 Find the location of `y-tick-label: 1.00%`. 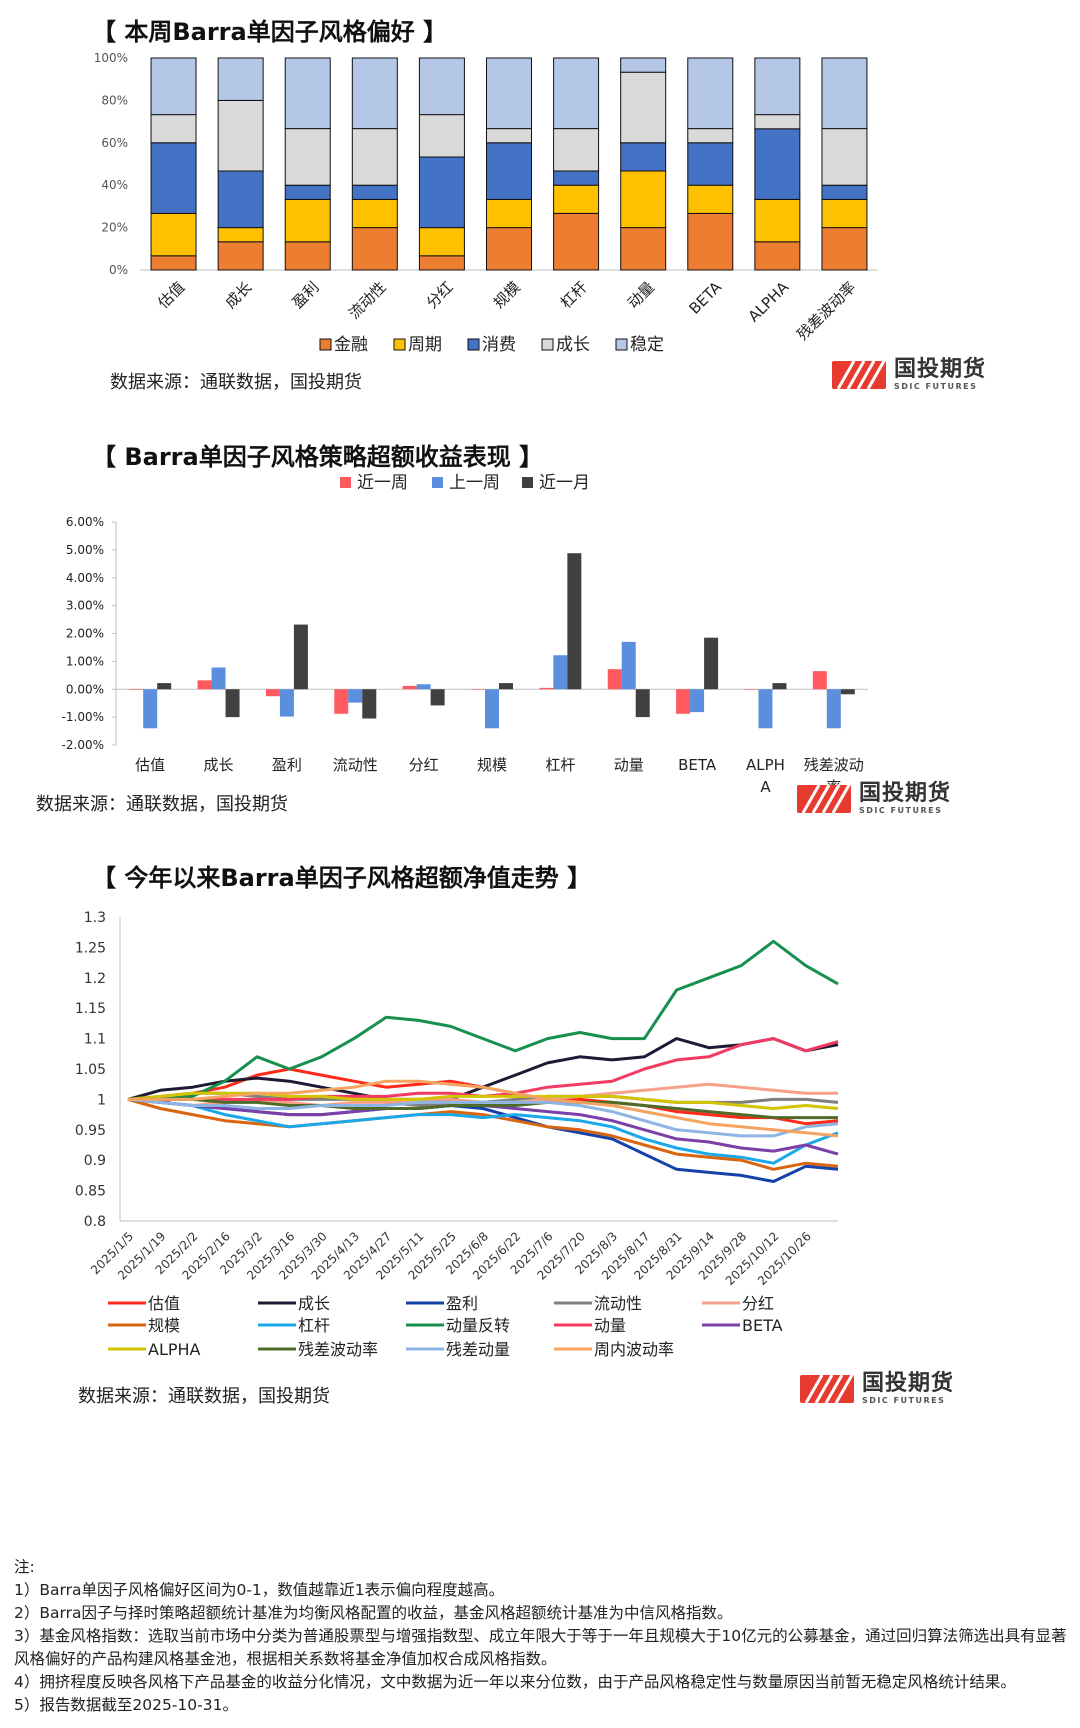

y-tick-label: 1.00% is located at coordinates (85, 661).